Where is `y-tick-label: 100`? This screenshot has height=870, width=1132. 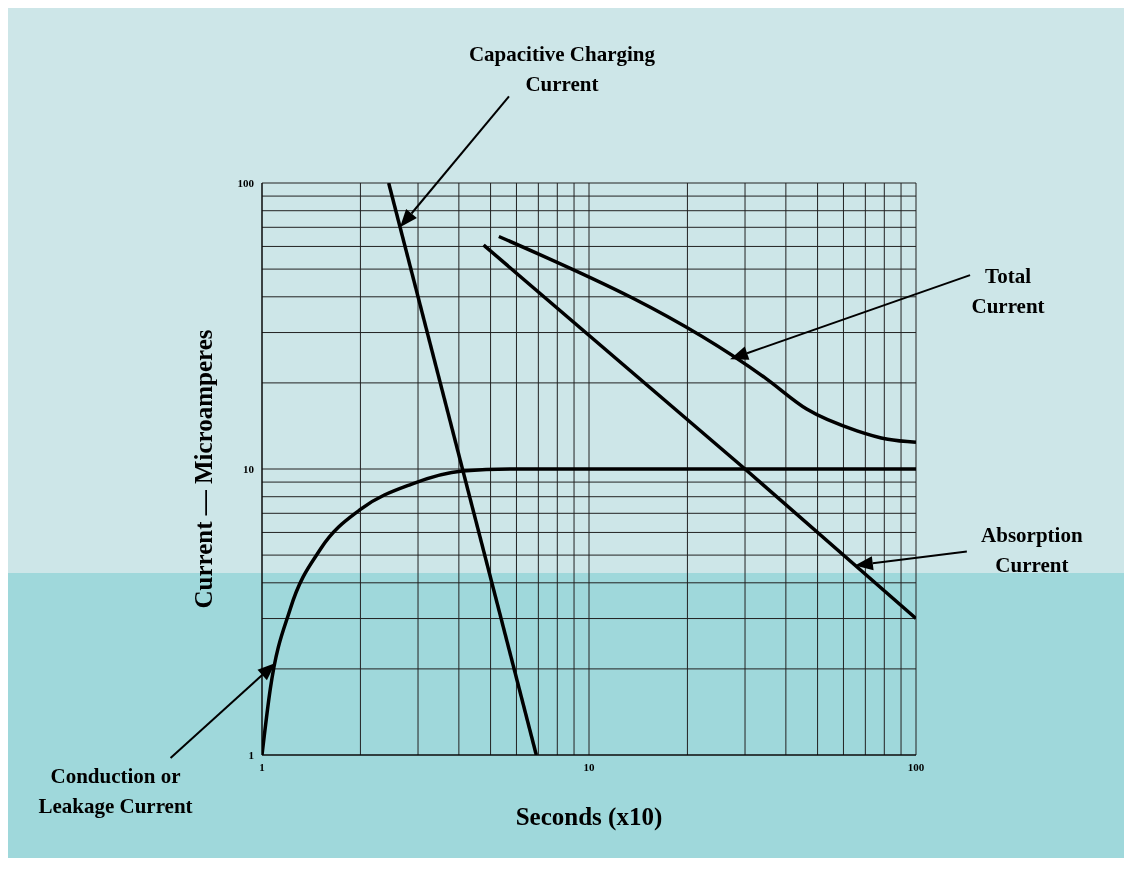 y-tick-label: 100 is located at coordinates (246, 182).